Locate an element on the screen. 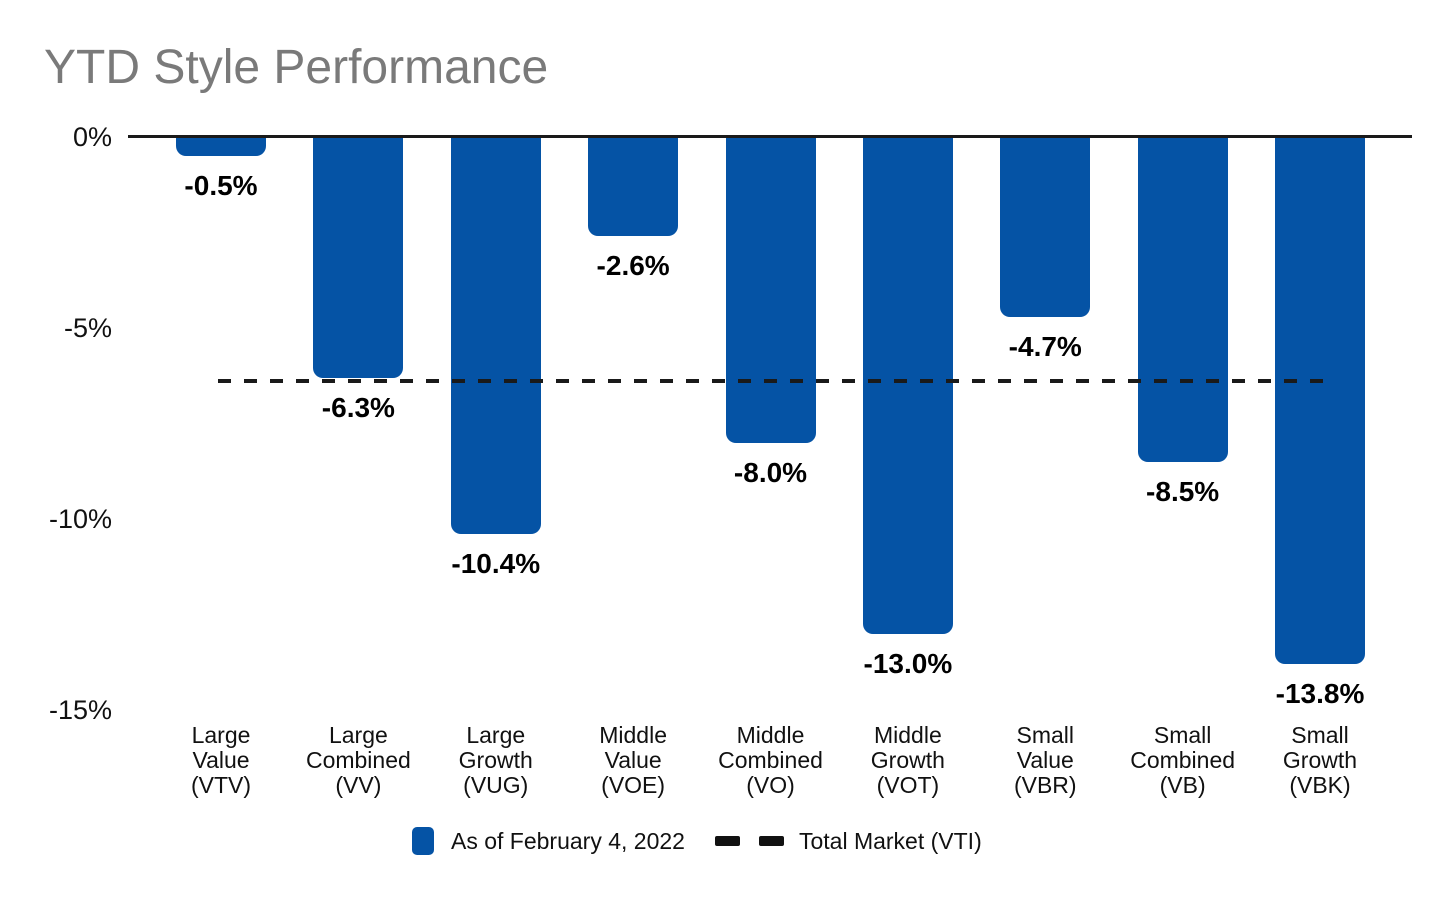 The width and height of the screenshot is (1456, 900). value-label-vo: -8.0% is located at coordinates (770, 472).